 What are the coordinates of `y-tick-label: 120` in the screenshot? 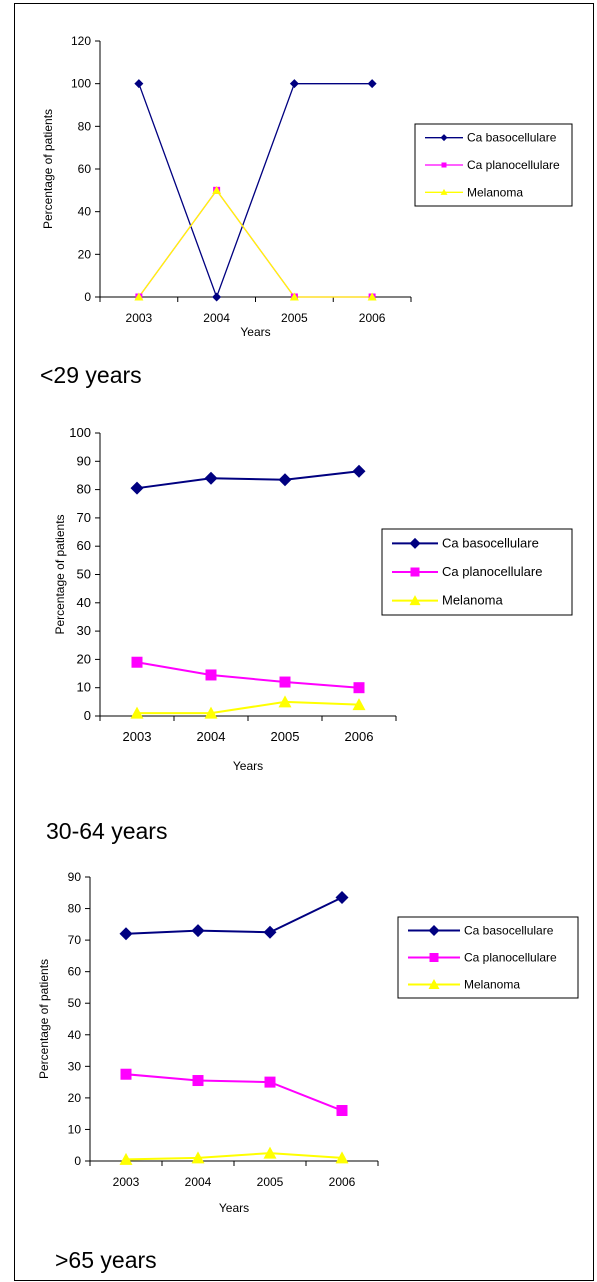 It's located at (81, 41).